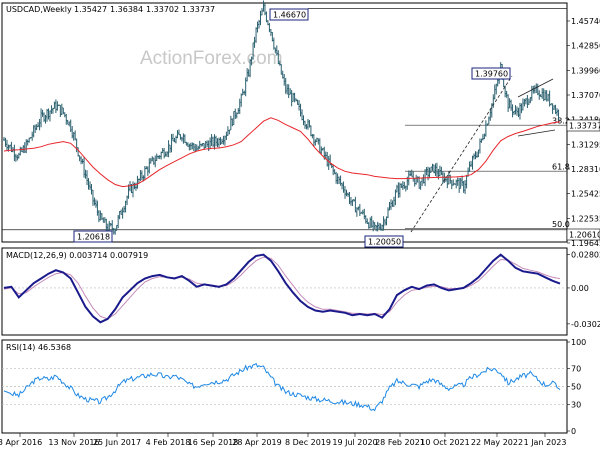  I want to click on macd-line, so click(282, 288).